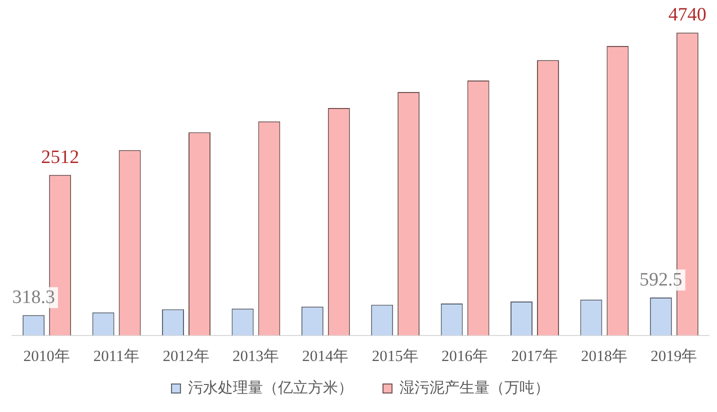 This screenshot has height=412, width=717. I want to click on data-label: 592.5, so click(661, 280).